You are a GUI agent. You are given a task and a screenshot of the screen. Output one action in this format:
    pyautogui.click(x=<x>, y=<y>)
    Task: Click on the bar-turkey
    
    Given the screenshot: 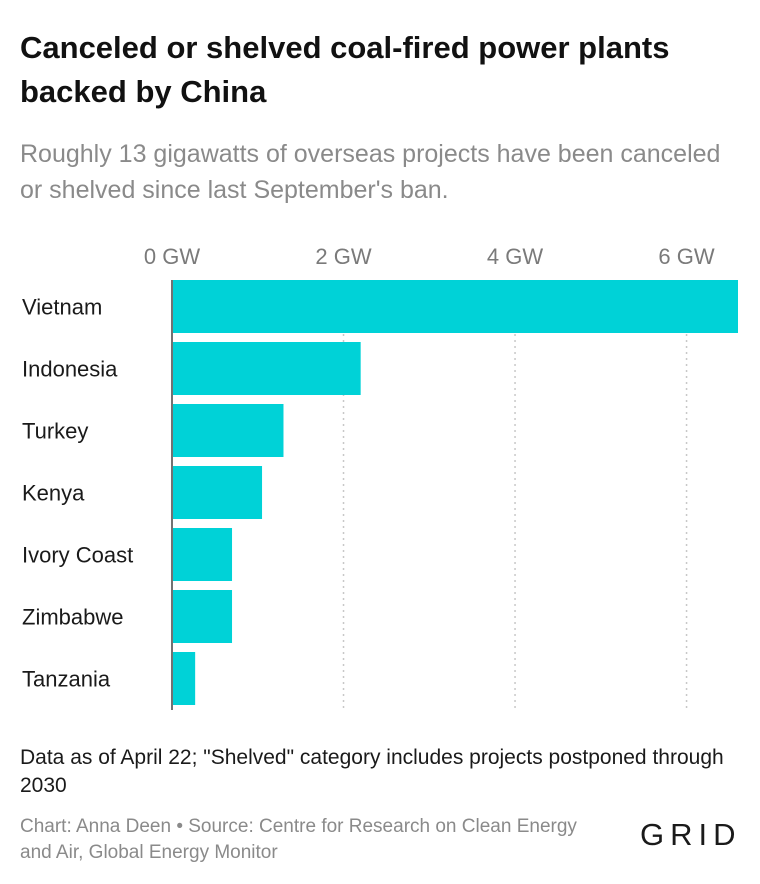 What is the action you would take?
    pyautogui.click(x=228, y=430)
    